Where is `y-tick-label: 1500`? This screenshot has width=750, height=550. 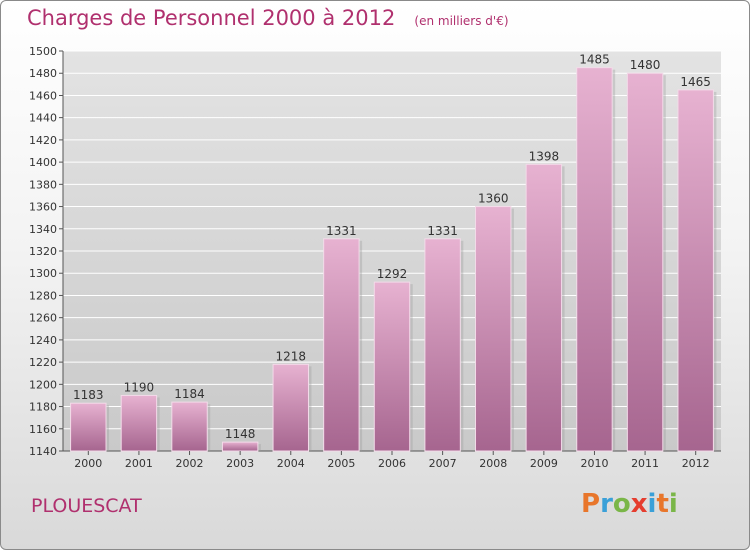 y-tick-label: 1500 is located at coordinates (43, 51).